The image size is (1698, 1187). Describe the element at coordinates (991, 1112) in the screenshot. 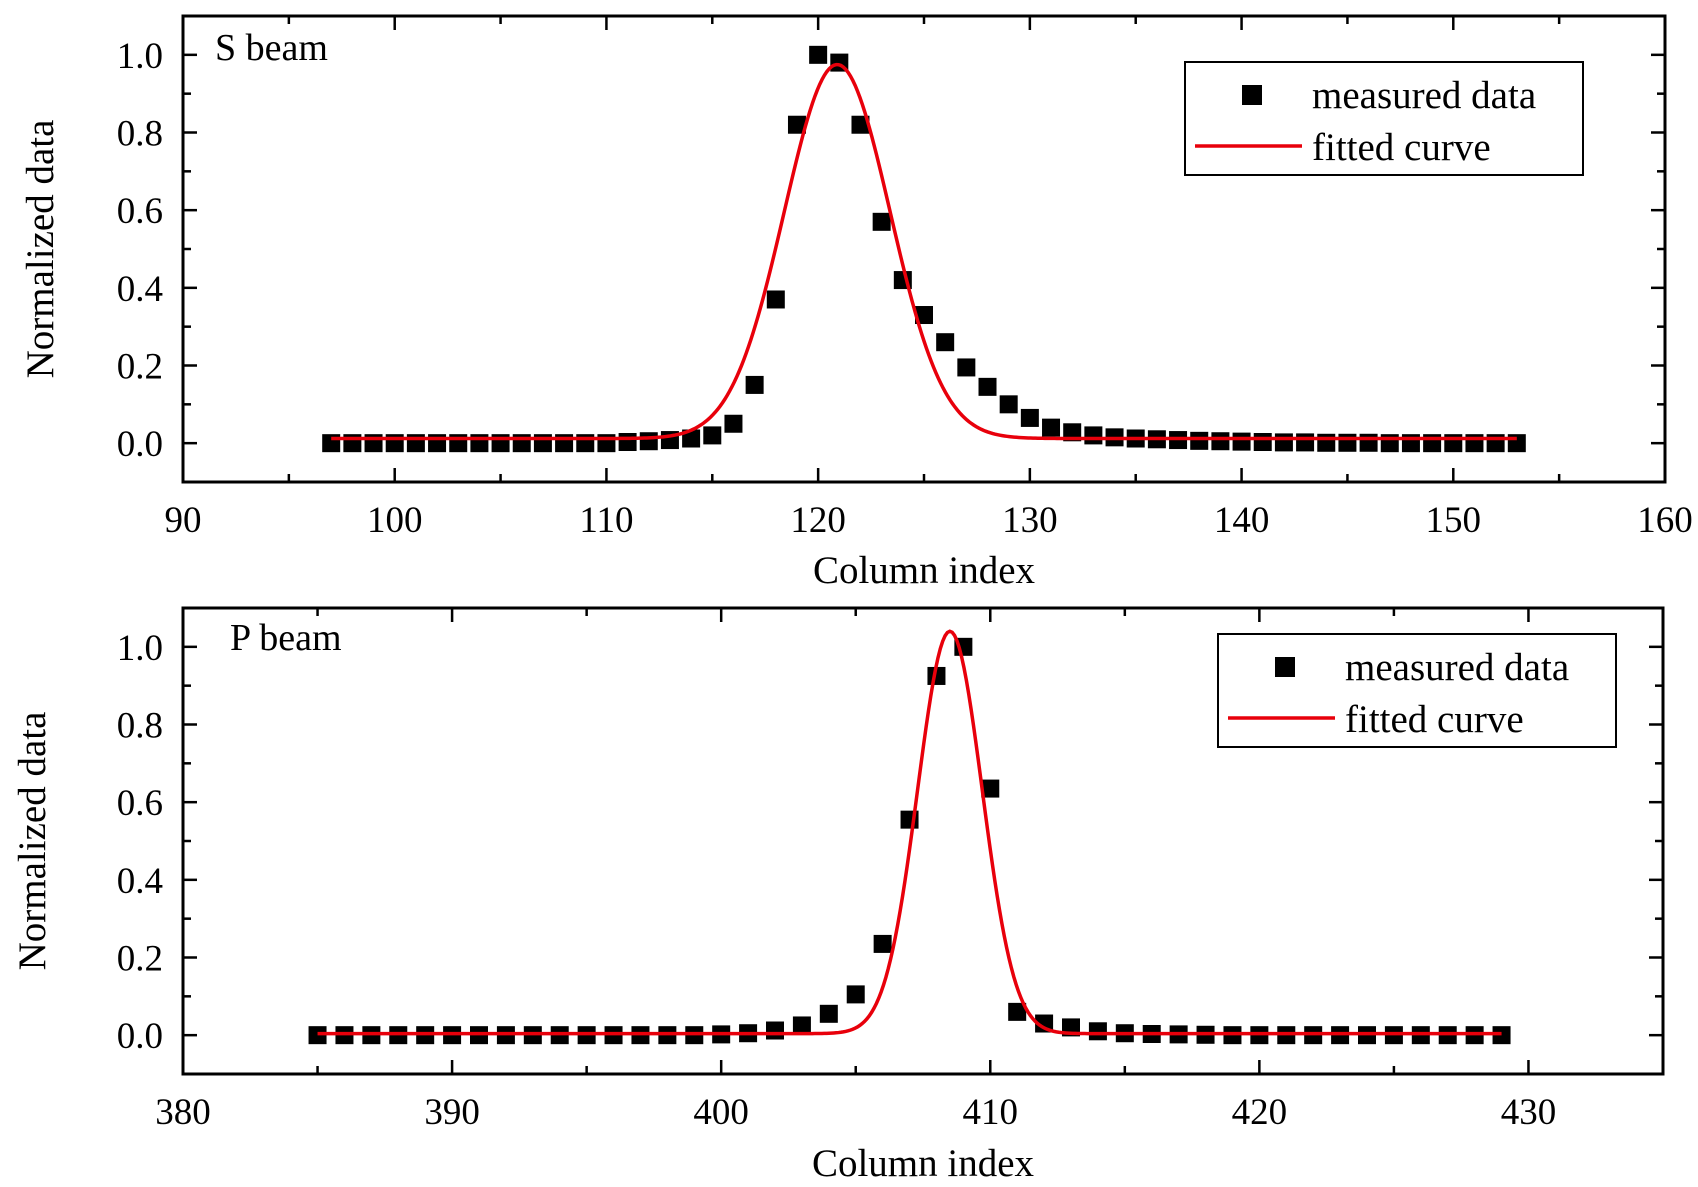

I see `x-tick-label: 410` at that location.